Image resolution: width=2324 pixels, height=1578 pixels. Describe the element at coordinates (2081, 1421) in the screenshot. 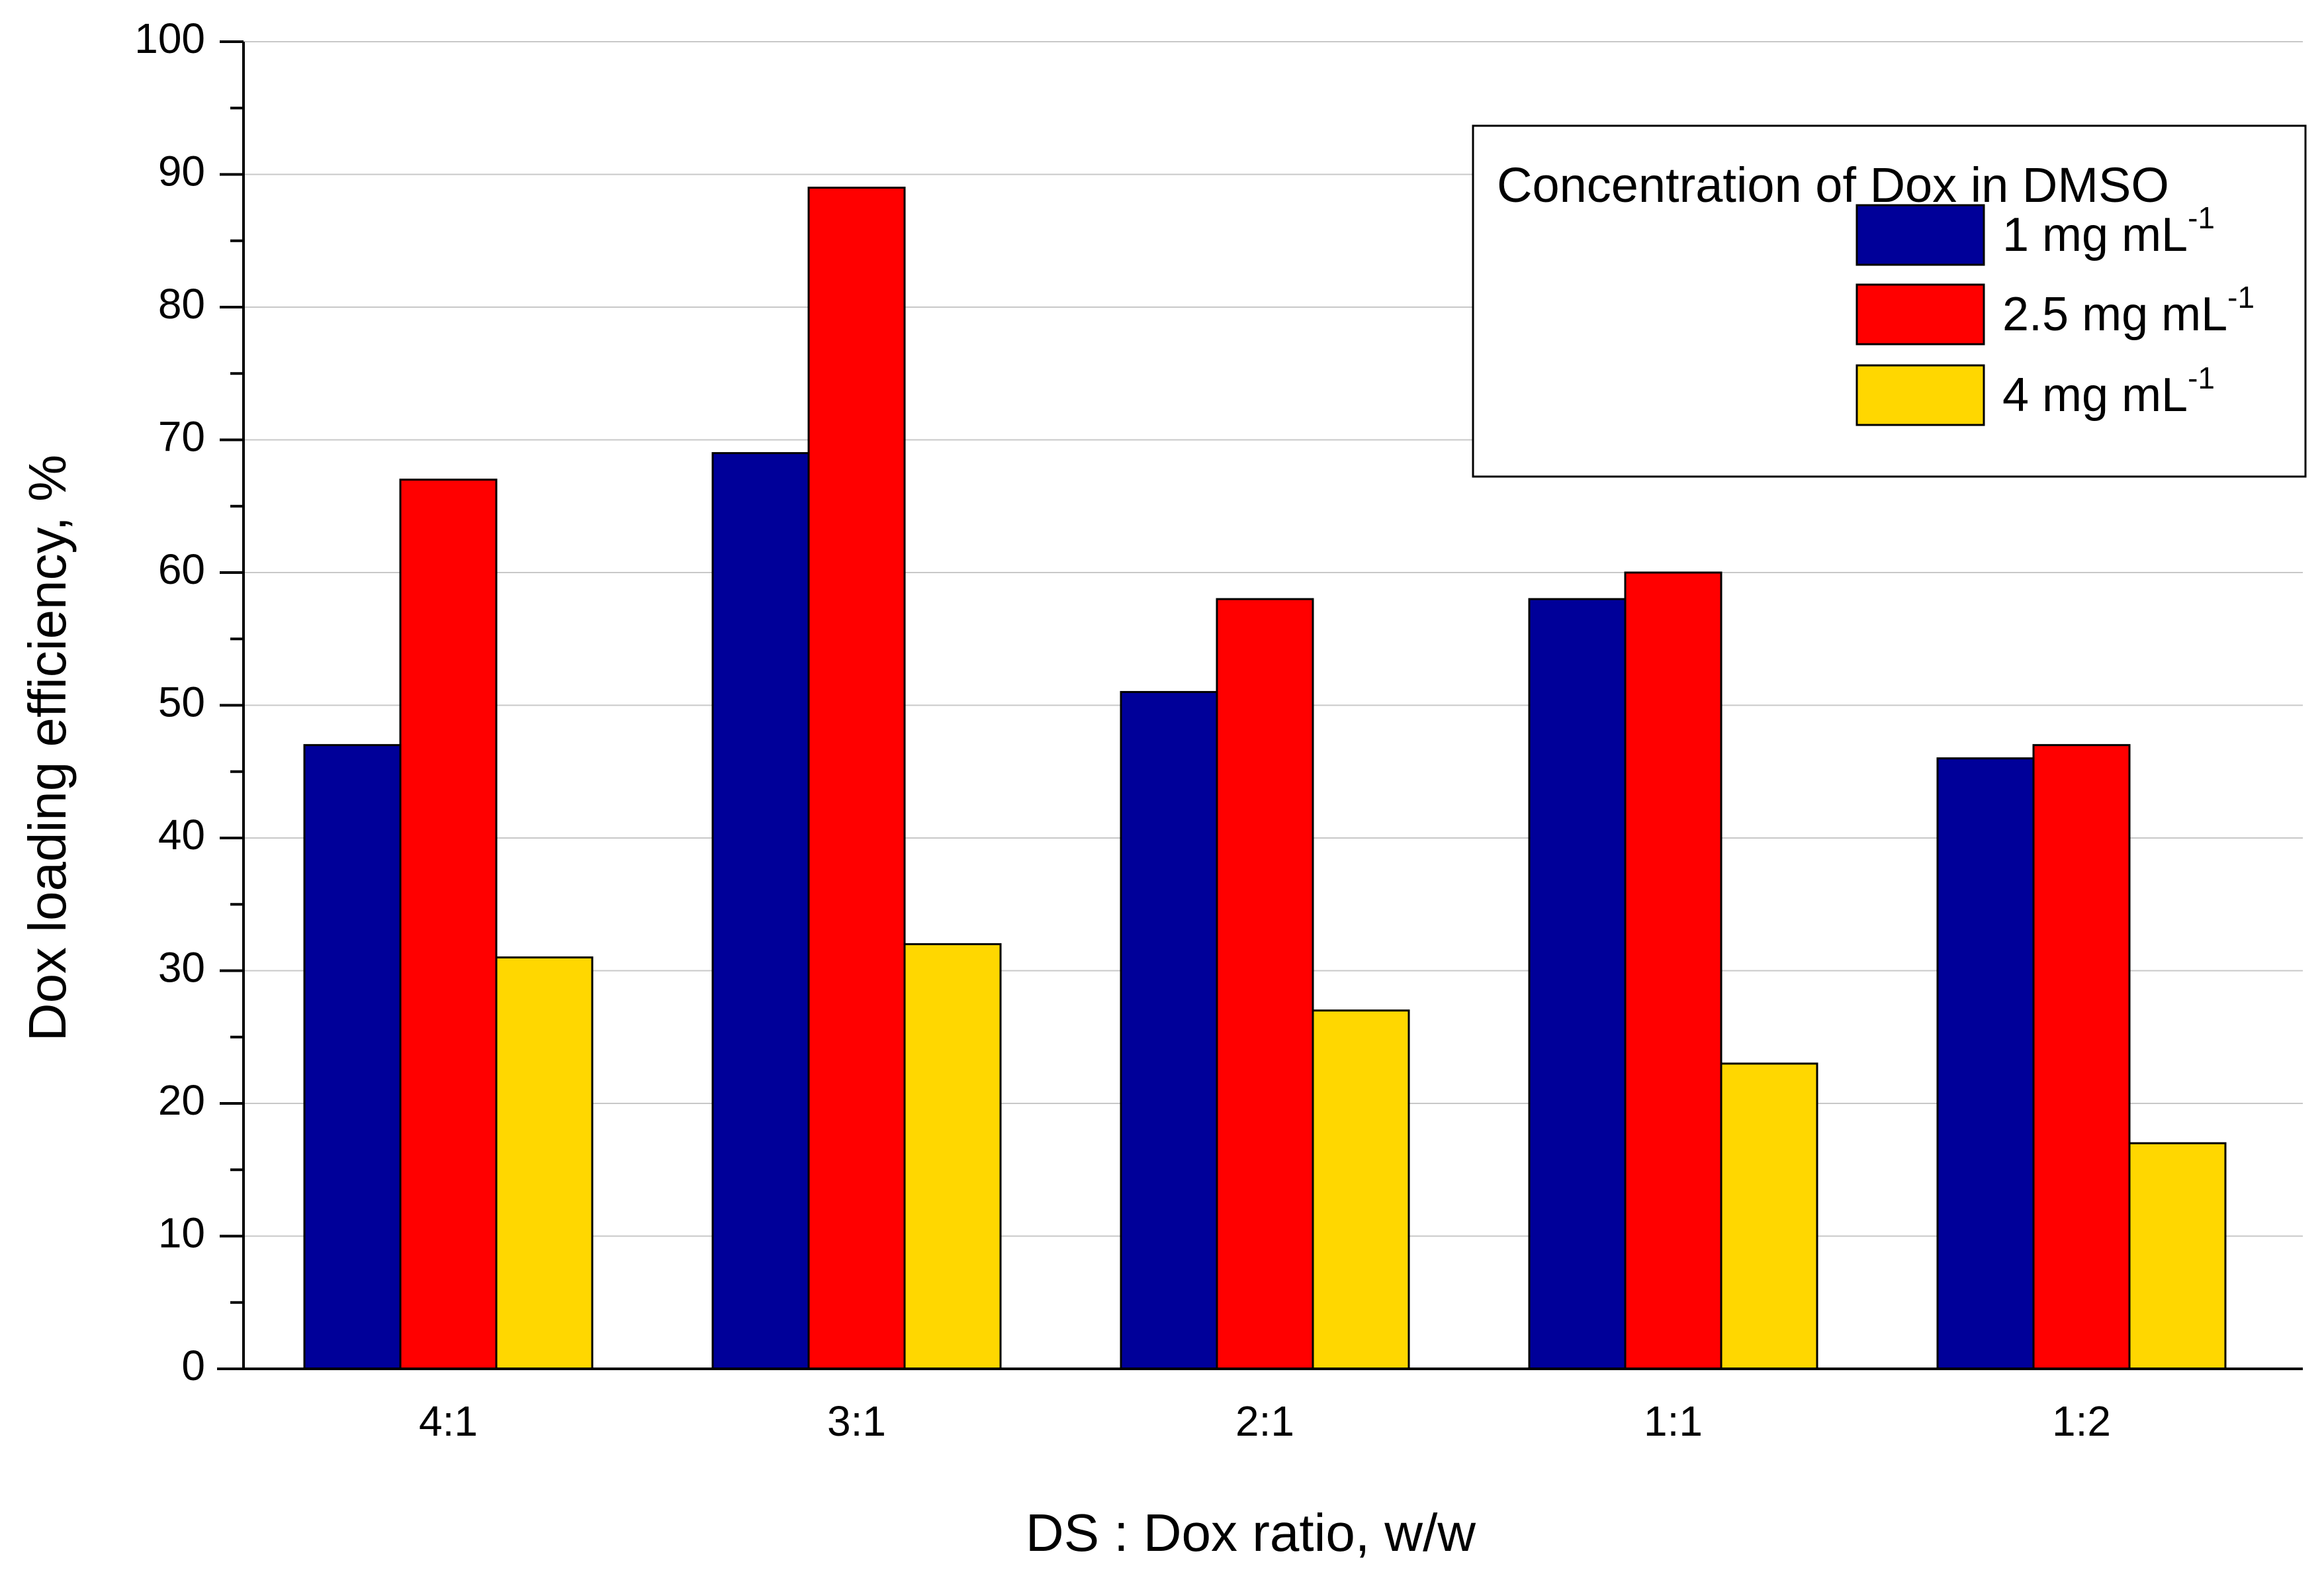

I see `x-tick-label-1-2: 1:2` at that location.